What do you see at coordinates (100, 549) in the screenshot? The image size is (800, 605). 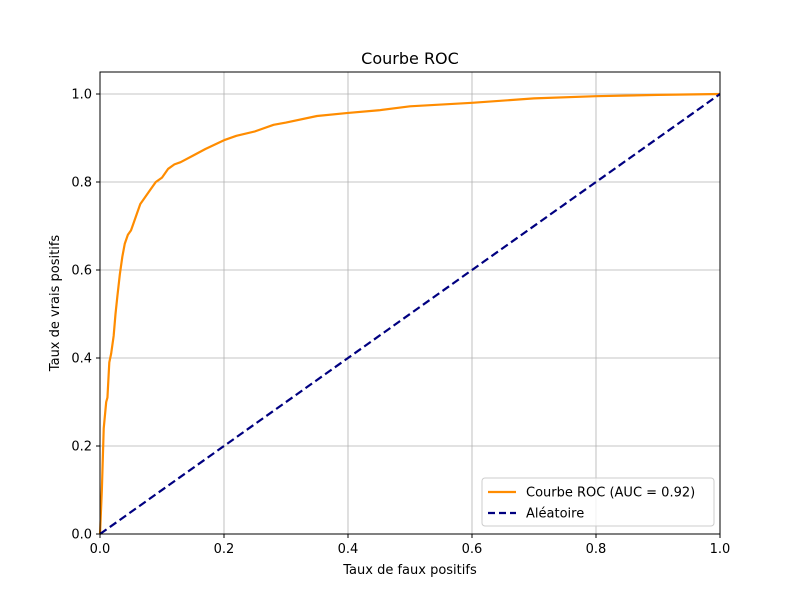 I see `x-tick-label: 0.0` at bounding box center [100, 549].